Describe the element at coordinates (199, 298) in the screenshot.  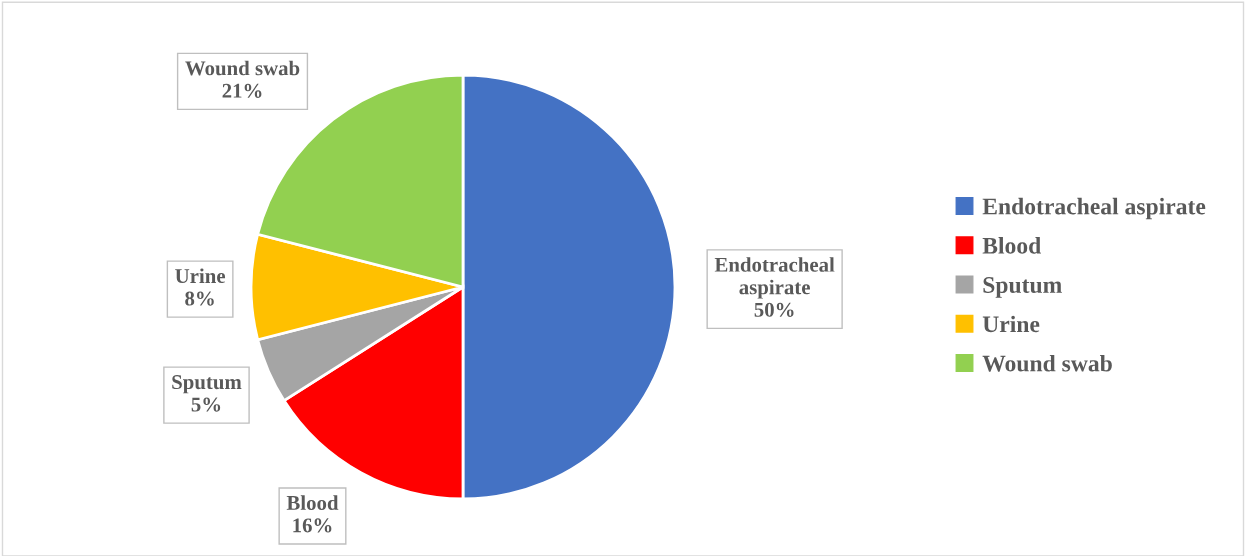
I see `data-label: 8%` at that location.